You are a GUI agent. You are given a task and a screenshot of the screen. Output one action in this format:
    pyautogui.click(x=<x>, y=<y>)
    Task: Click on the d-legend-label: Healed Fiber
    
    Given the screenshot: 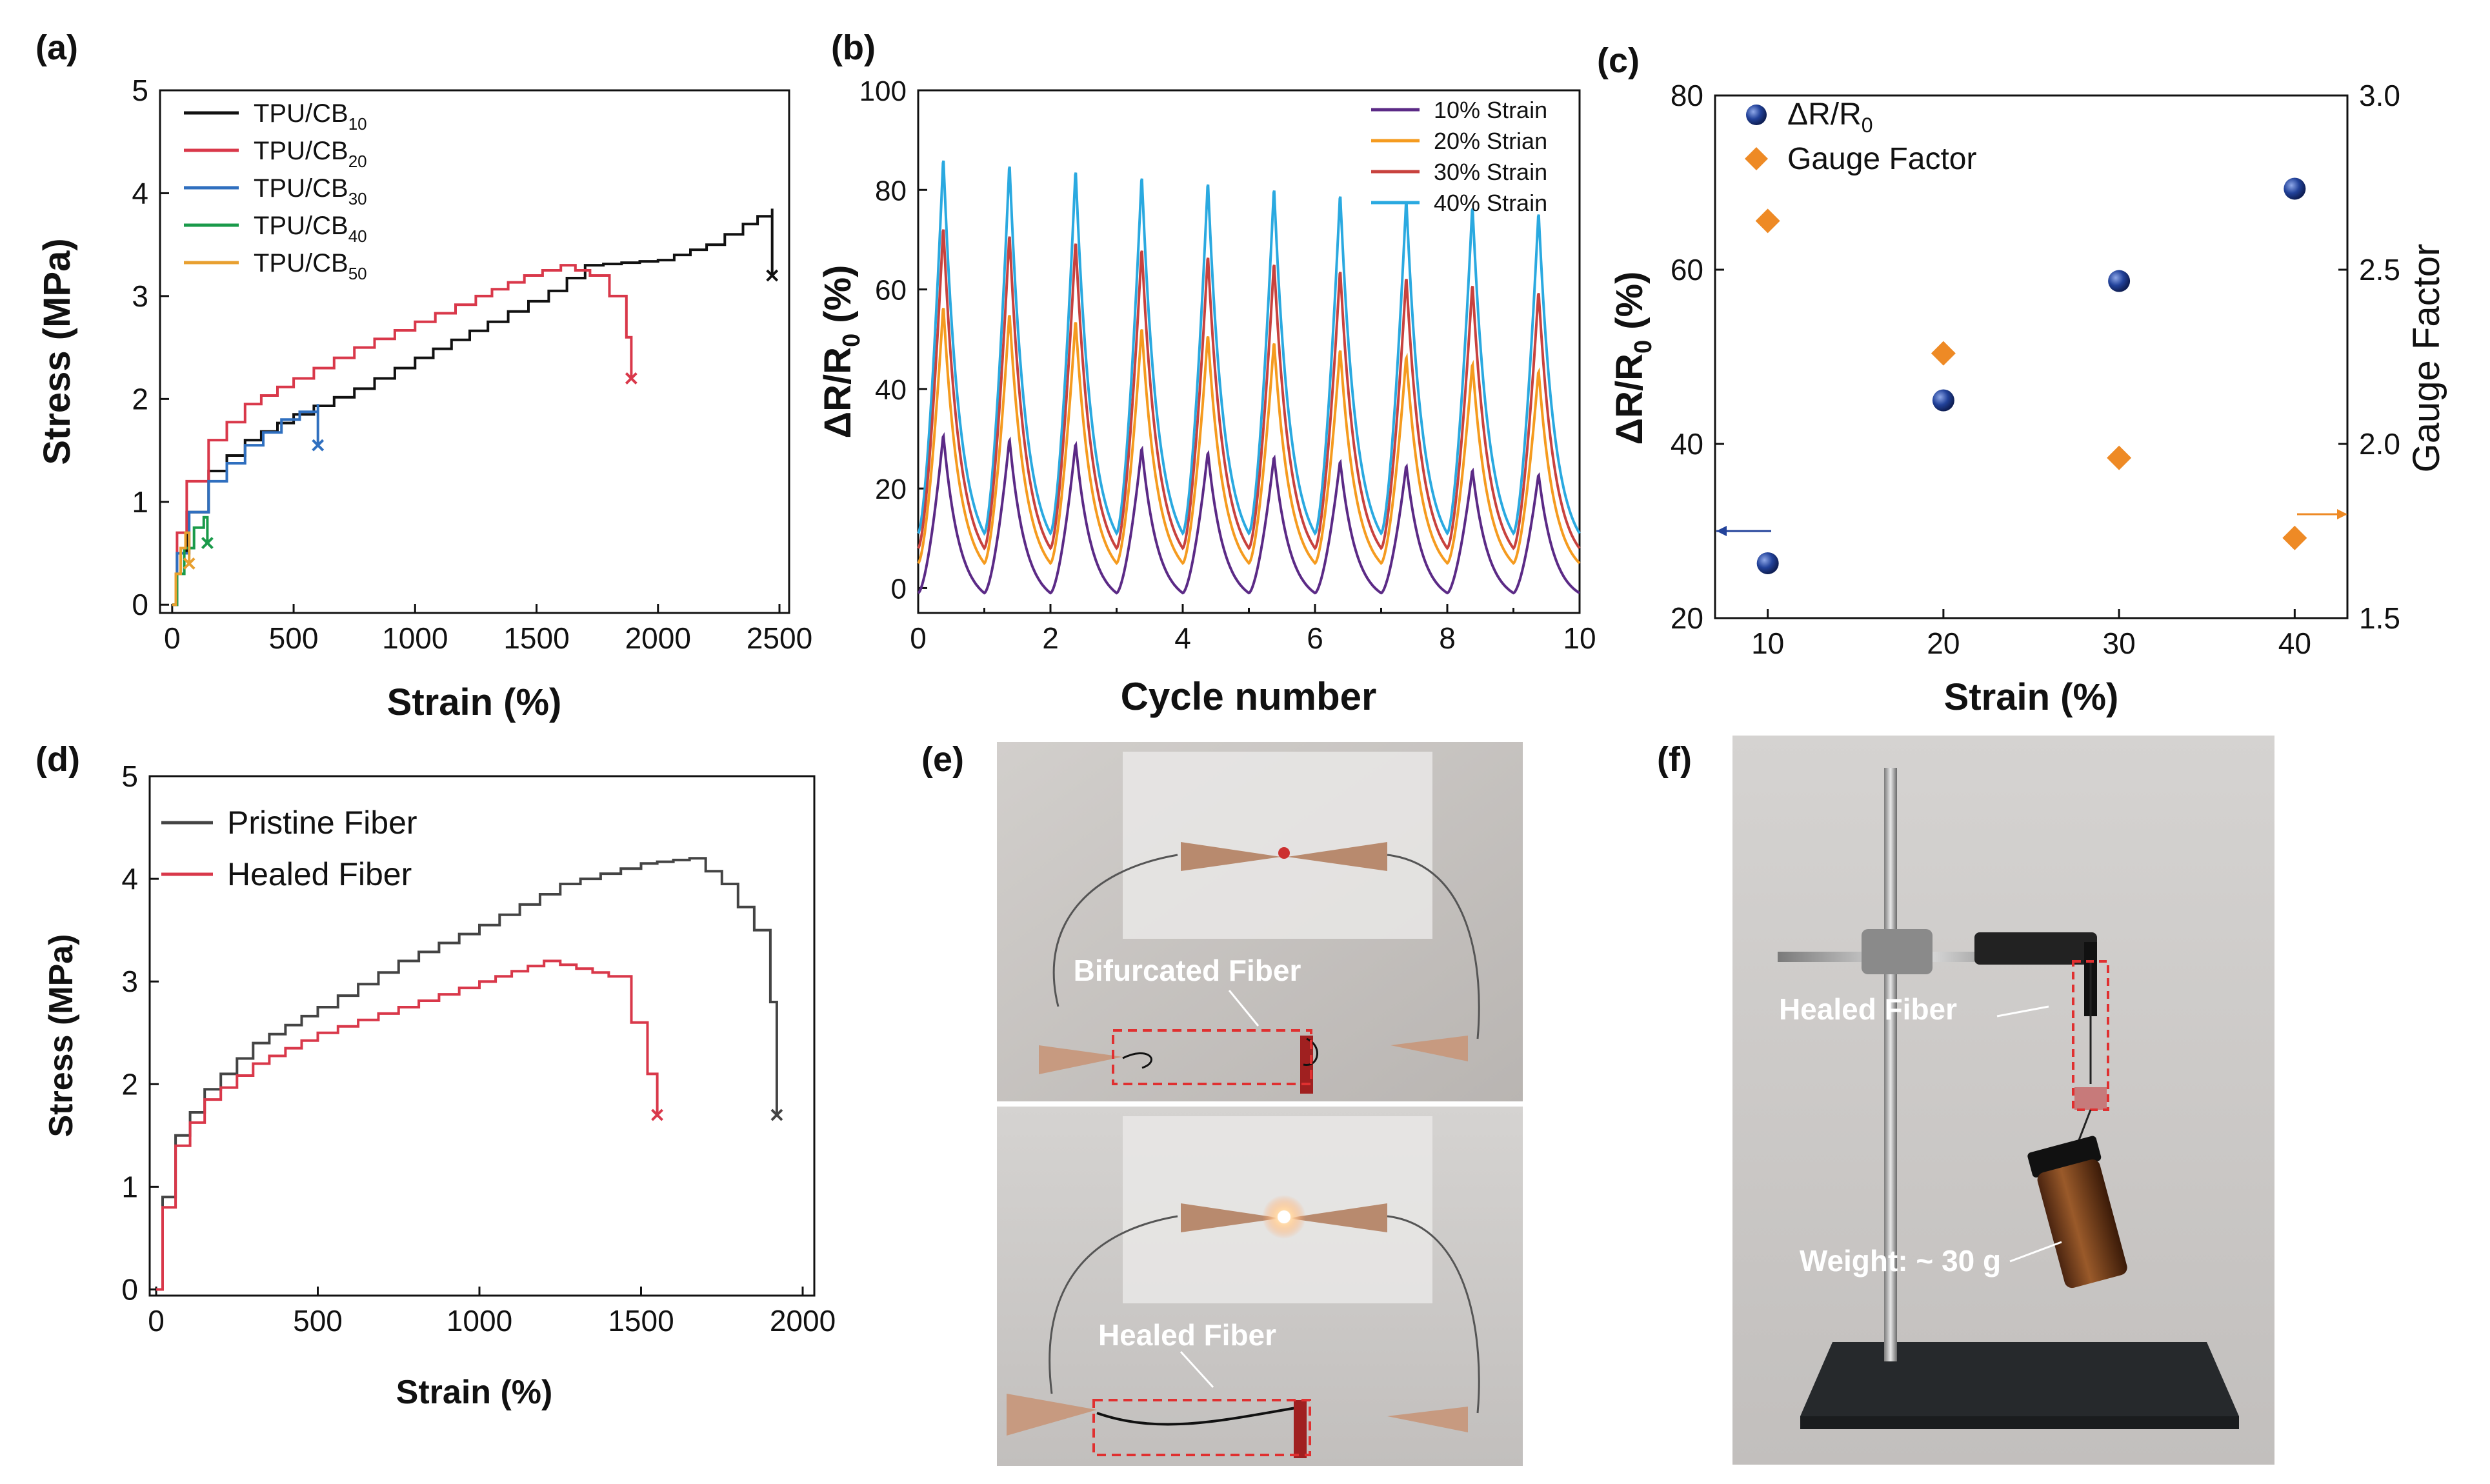 What is the action you would take?
    pyautogui.click(x=319, y=874)
    